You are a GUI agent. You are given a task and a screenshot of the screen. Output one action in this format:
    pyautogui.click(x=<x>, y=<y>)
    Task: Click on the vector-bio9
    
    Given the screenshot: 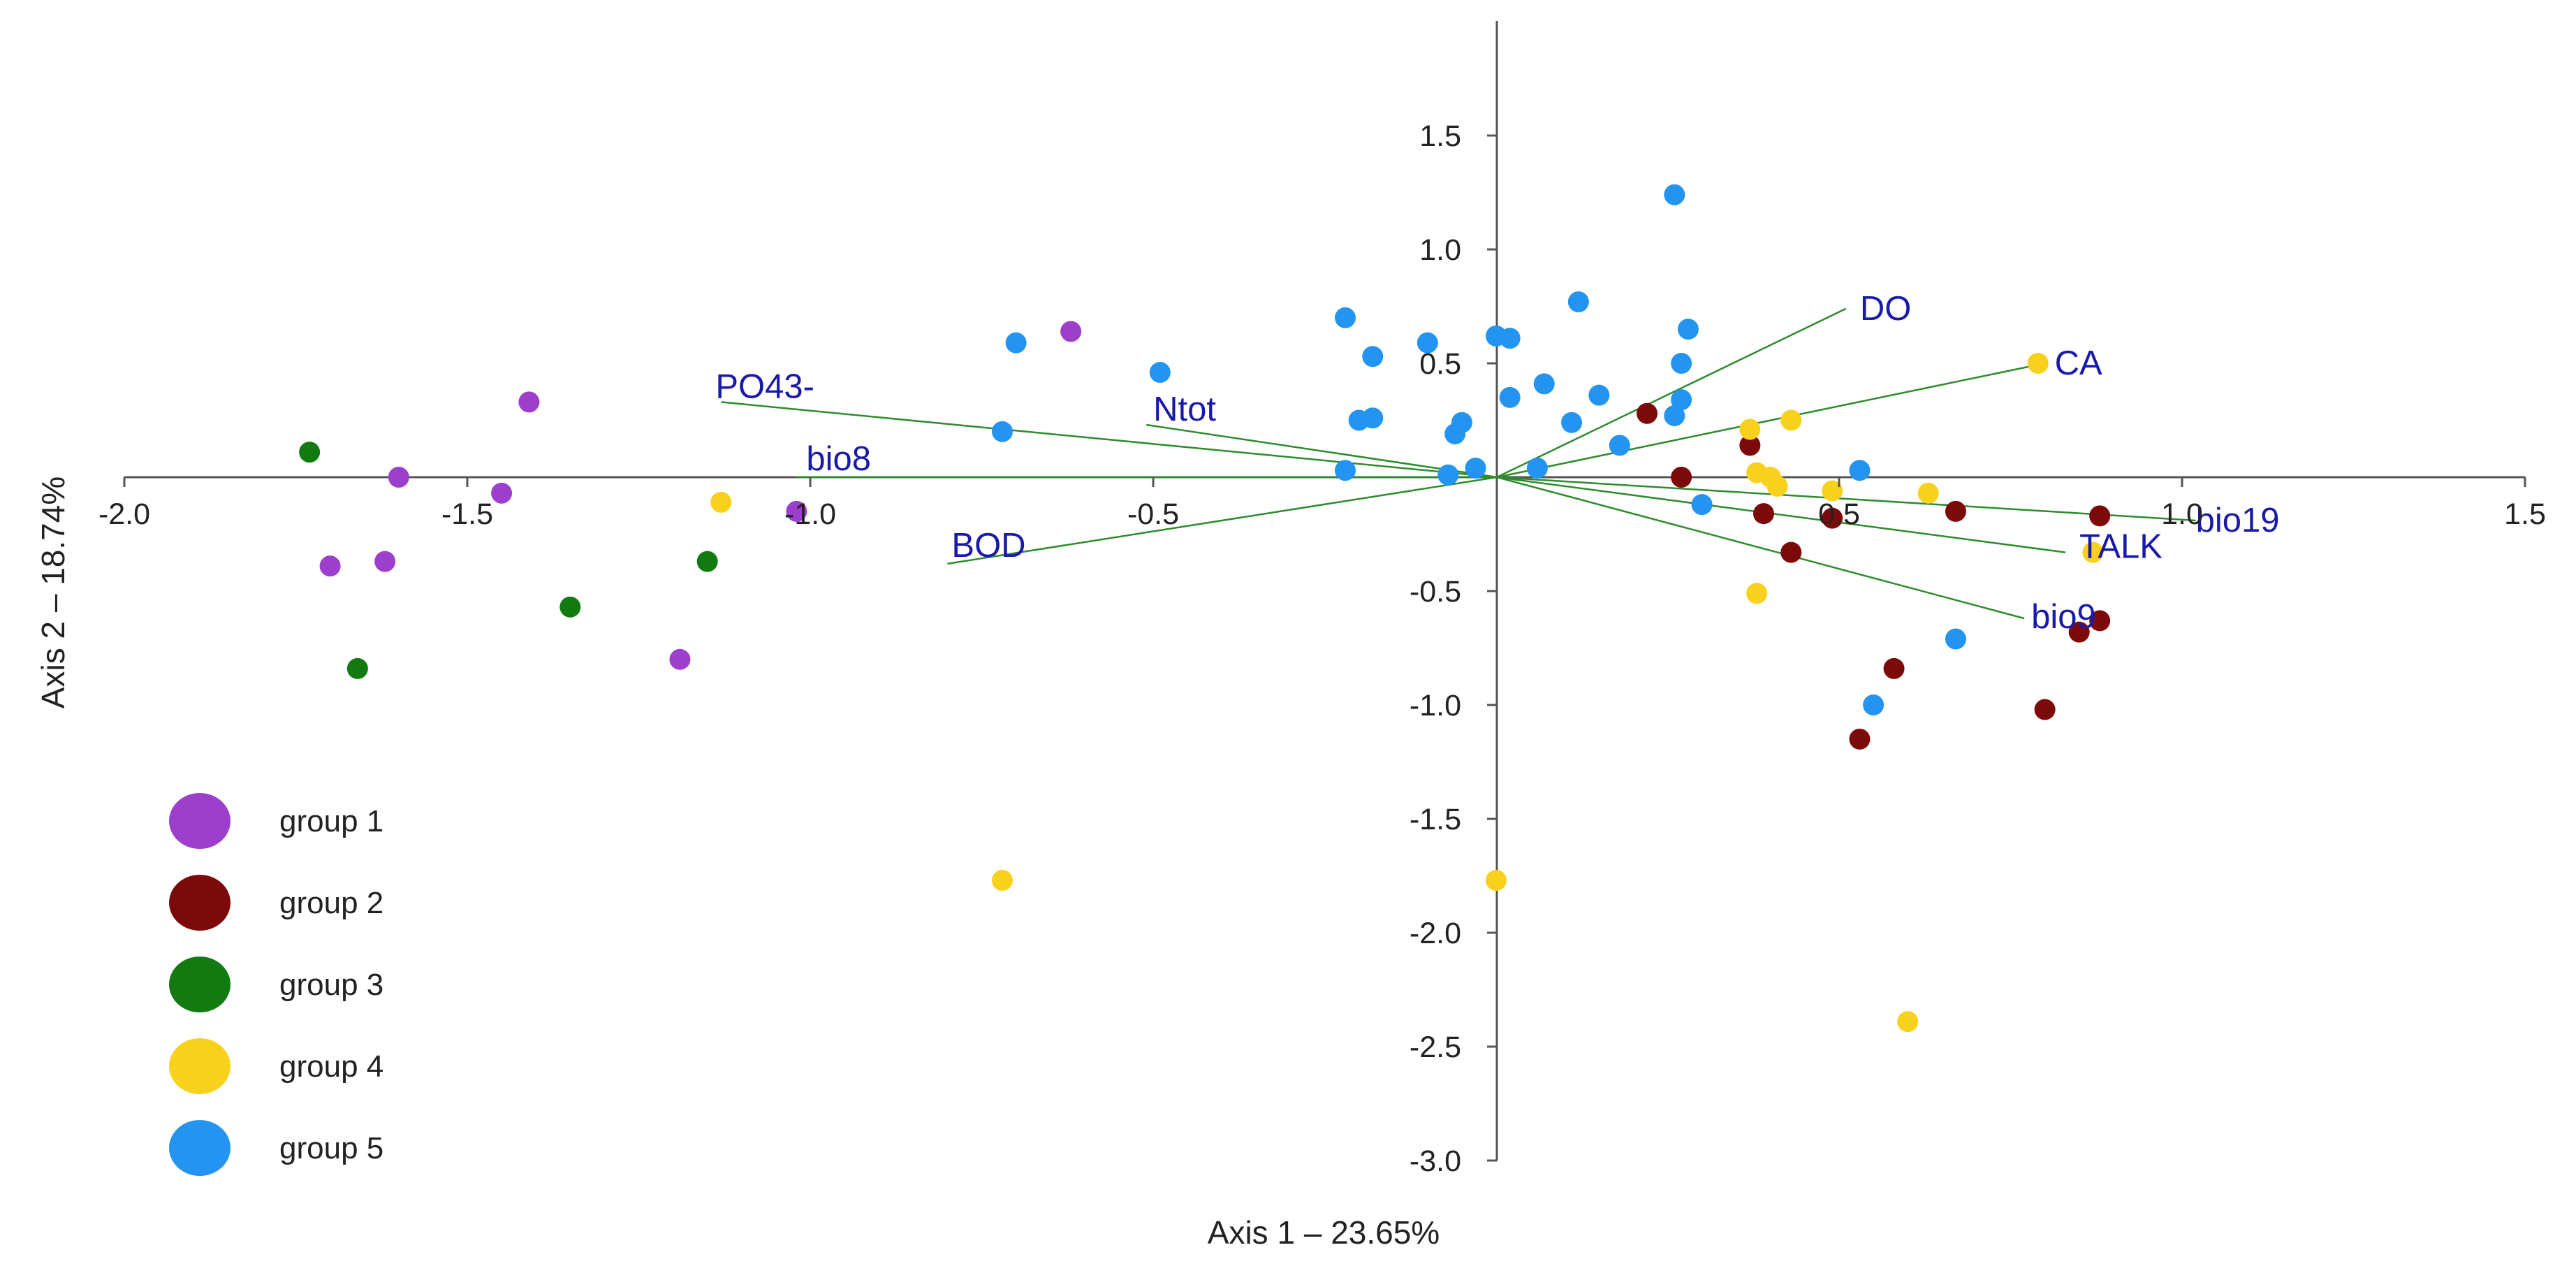 What is the action you would take?
    pyautogui.click(x=1761, y=548)
    